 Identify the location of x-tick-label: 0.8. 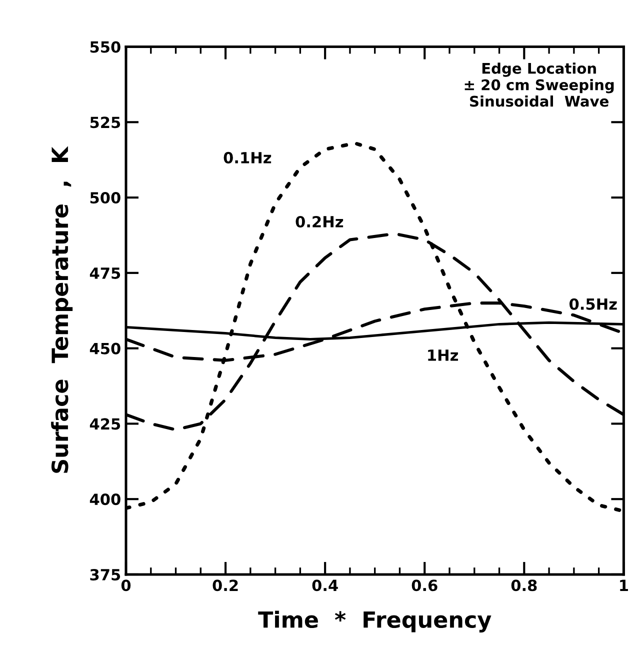
(524, 586).